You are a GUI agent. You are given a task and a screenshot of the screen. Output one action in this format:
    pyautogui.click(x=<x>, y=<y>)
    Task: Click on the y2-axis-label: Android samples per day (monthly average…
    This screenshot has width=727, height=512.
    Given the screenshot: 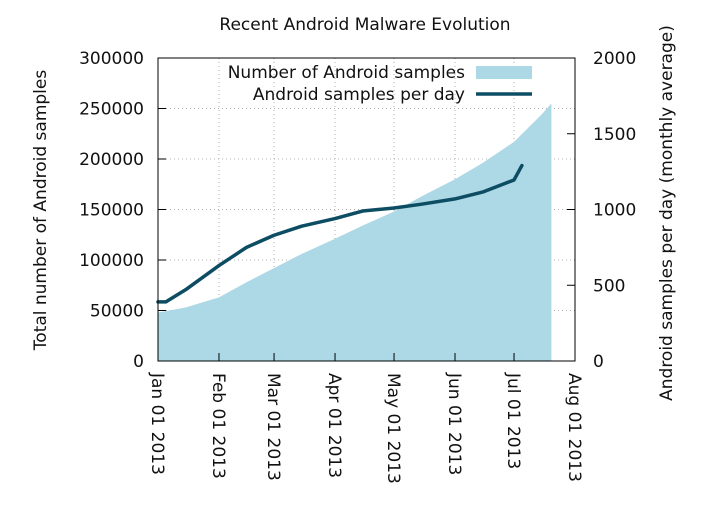 What is the action you would take?
    pyautogui.click(x=667, y=213)
    